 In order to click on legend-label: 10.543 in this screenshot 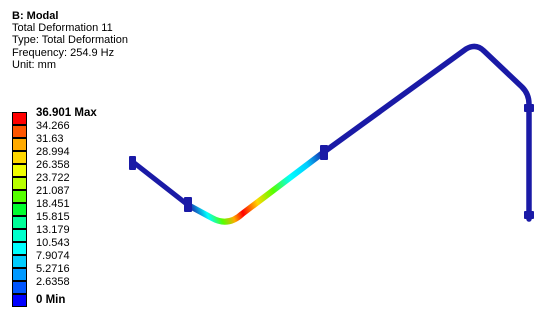, I will do `click(53, 243)`.